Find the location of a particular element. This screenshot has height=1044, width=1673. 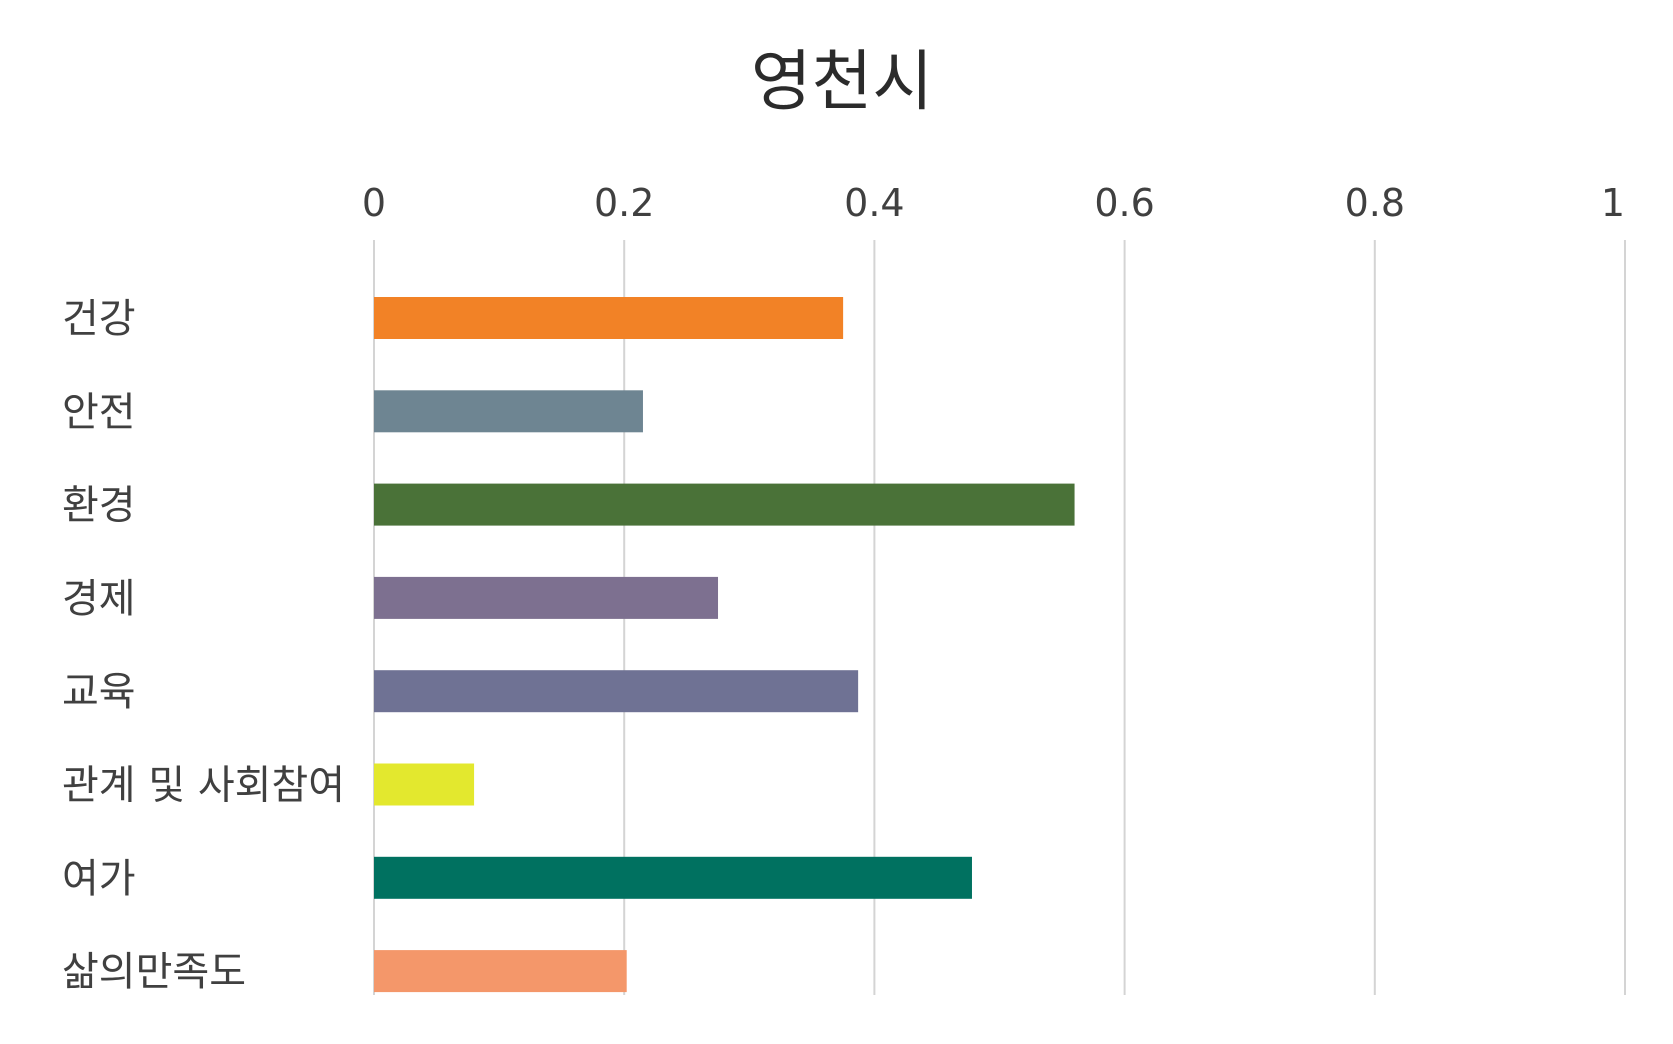

category-label: 안전 is located at coordinates (99, 412).